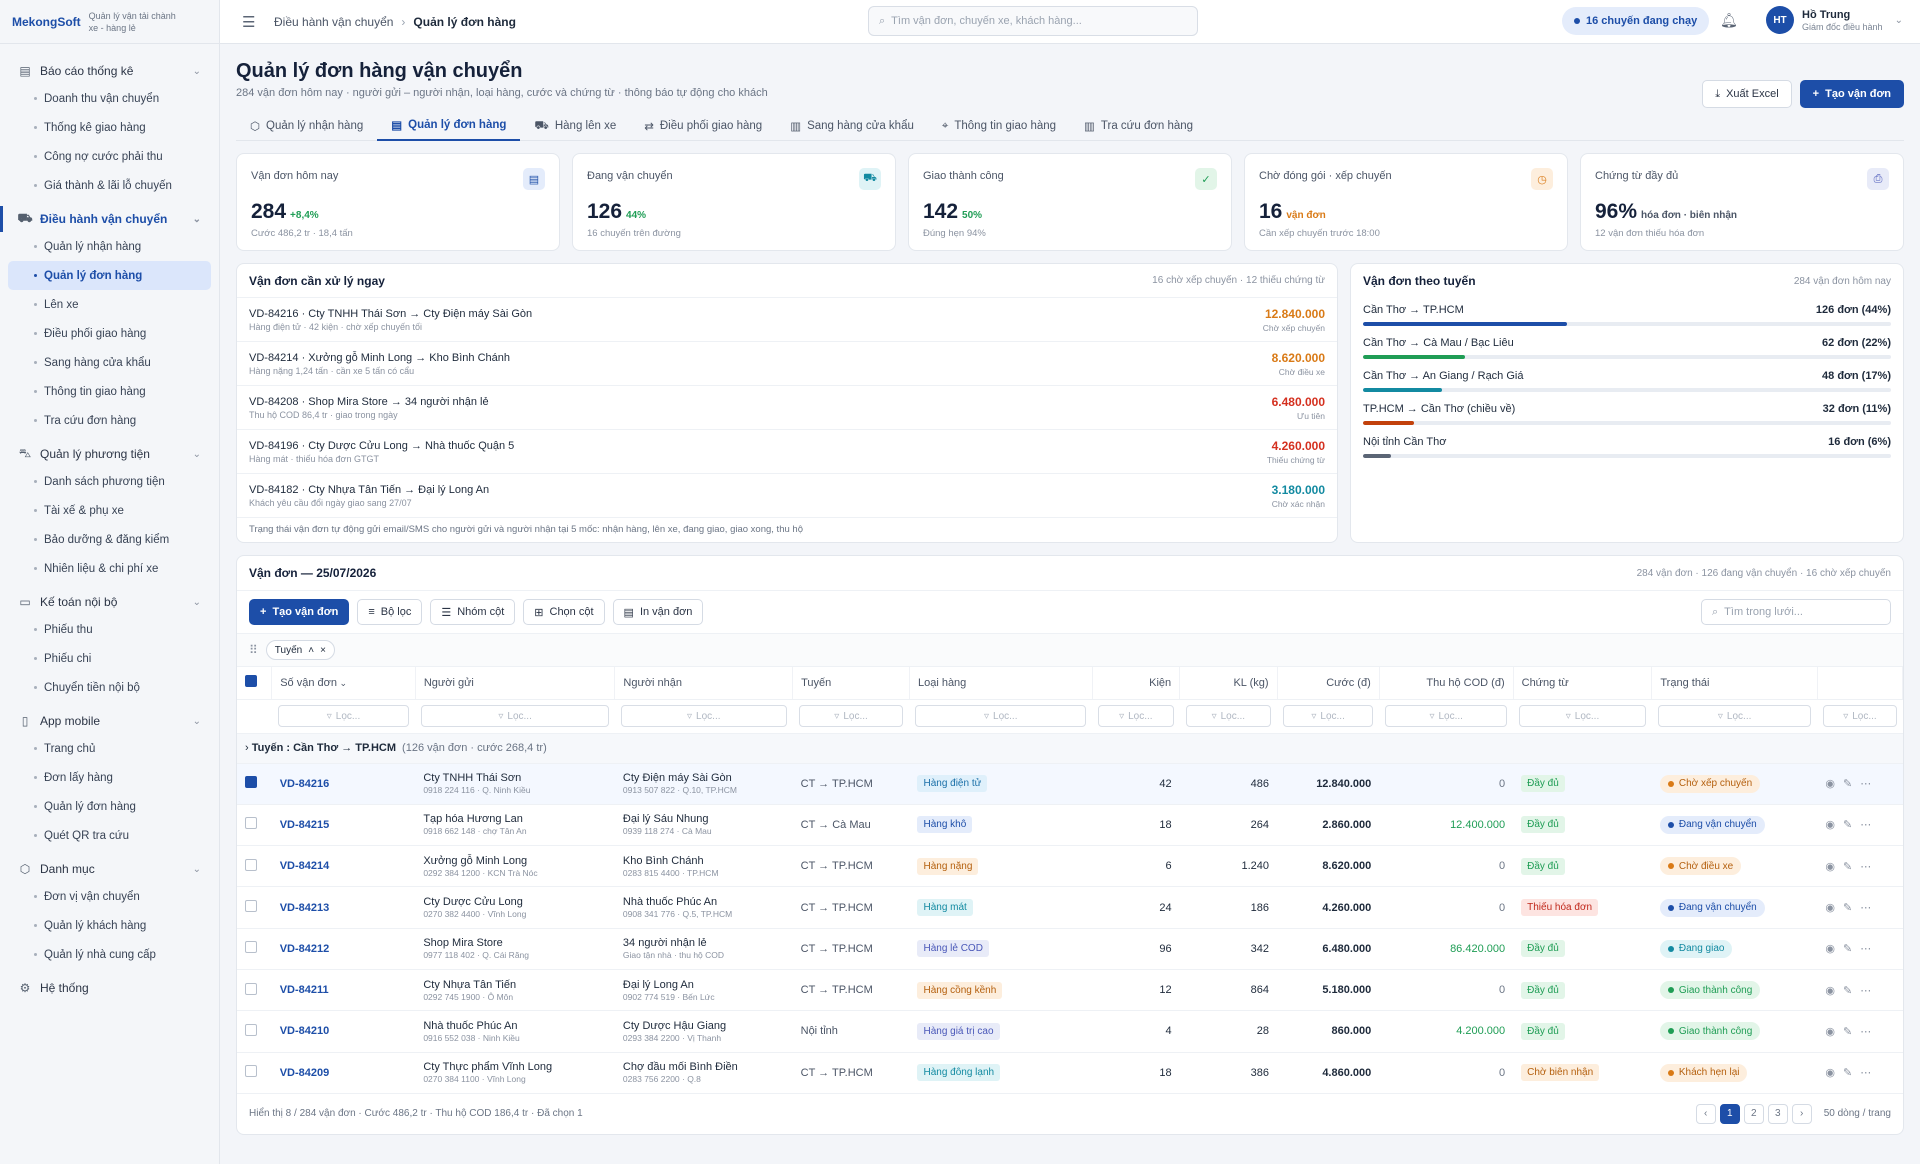 Image resolution: width=1920 pixels, height=1164 pixels. Describe the element at coordinates (1627, 347) in the screenshot. I see `route-item: Cần Thơ → Cà Mau / Bạc Liêu 62 đơn (22%)` at that location.